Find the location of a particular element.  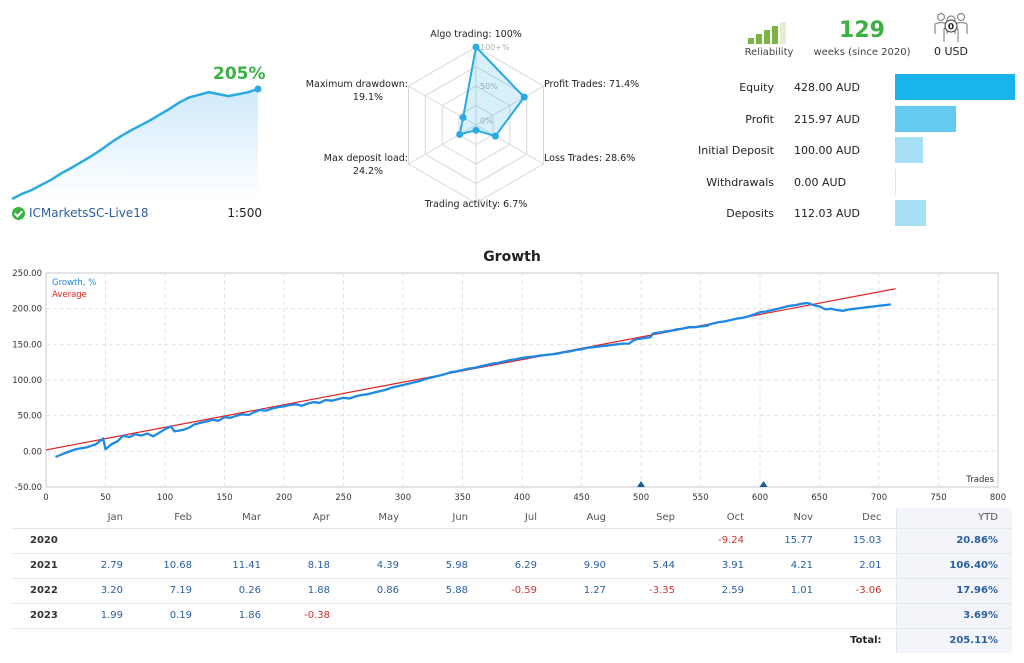

x-tick-label: 150 is located at coordinates (224, 498).